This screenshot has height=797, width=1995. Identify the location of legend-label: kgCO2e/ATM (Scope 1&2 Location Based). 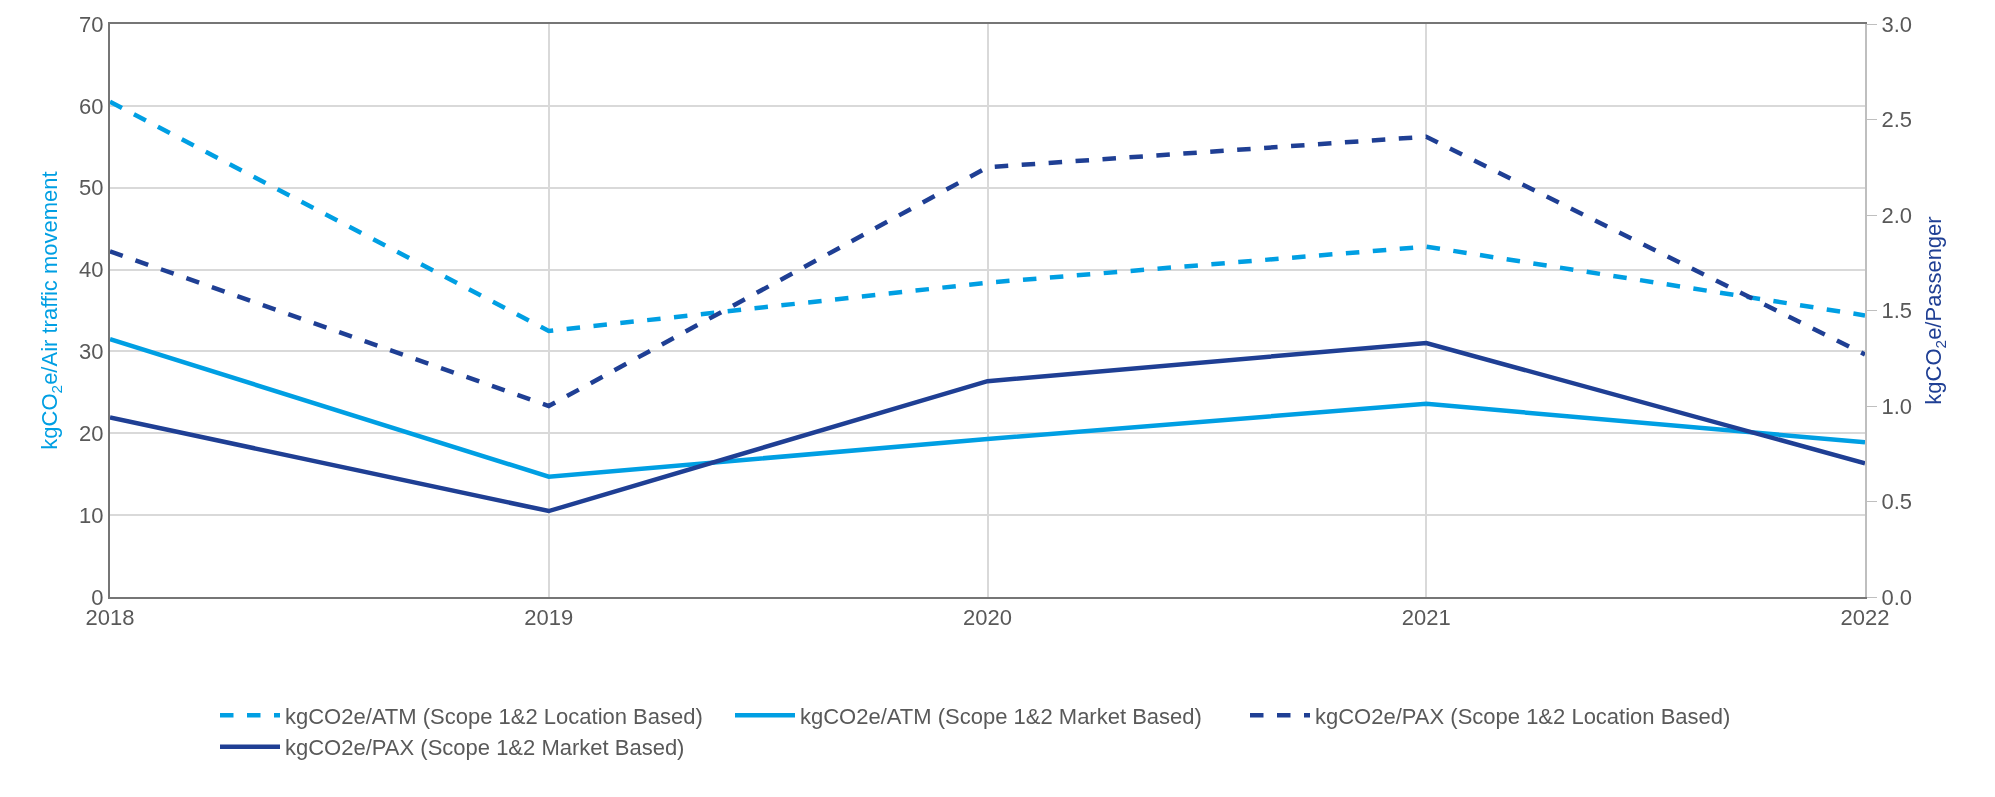
(494, 716).